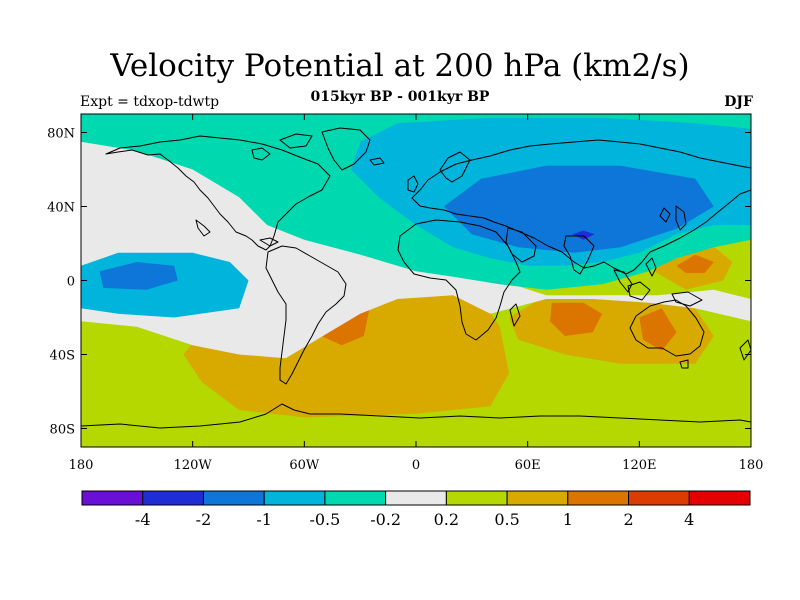  Describe the element at coordinates (568, 519) in the screenshot. I see `colorbar-label: 1` at that location.